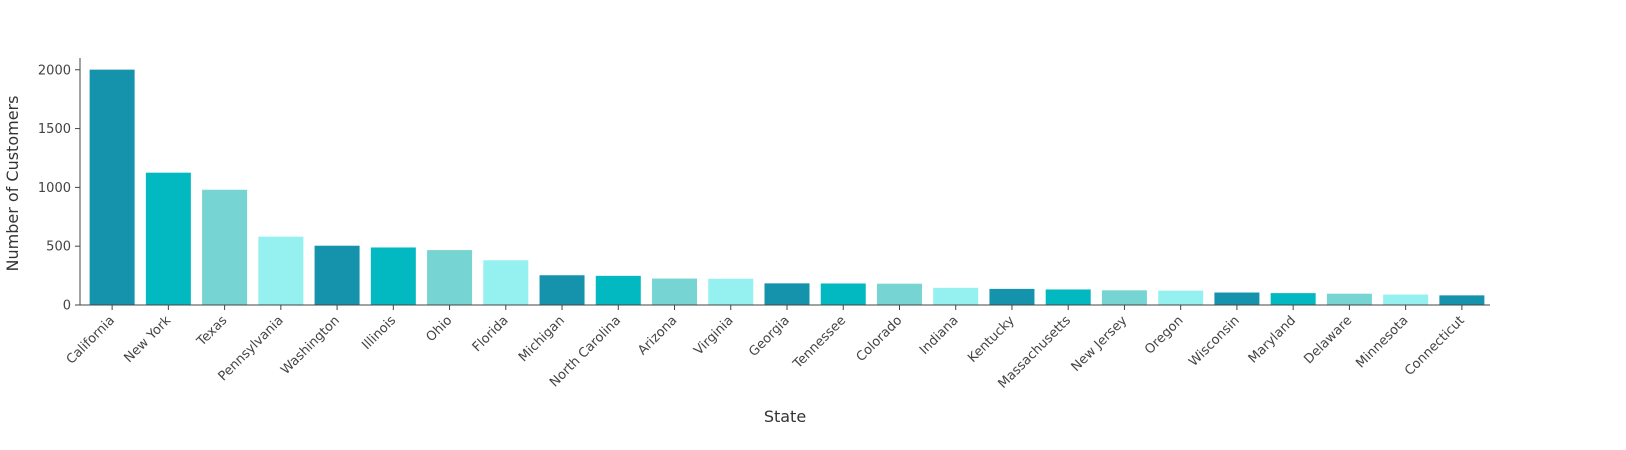 This screenshot has width=1626, height=450. Describe the element at coordinates (58, 247) in the screenshot. I see `y-tick-label: 500` at that location.